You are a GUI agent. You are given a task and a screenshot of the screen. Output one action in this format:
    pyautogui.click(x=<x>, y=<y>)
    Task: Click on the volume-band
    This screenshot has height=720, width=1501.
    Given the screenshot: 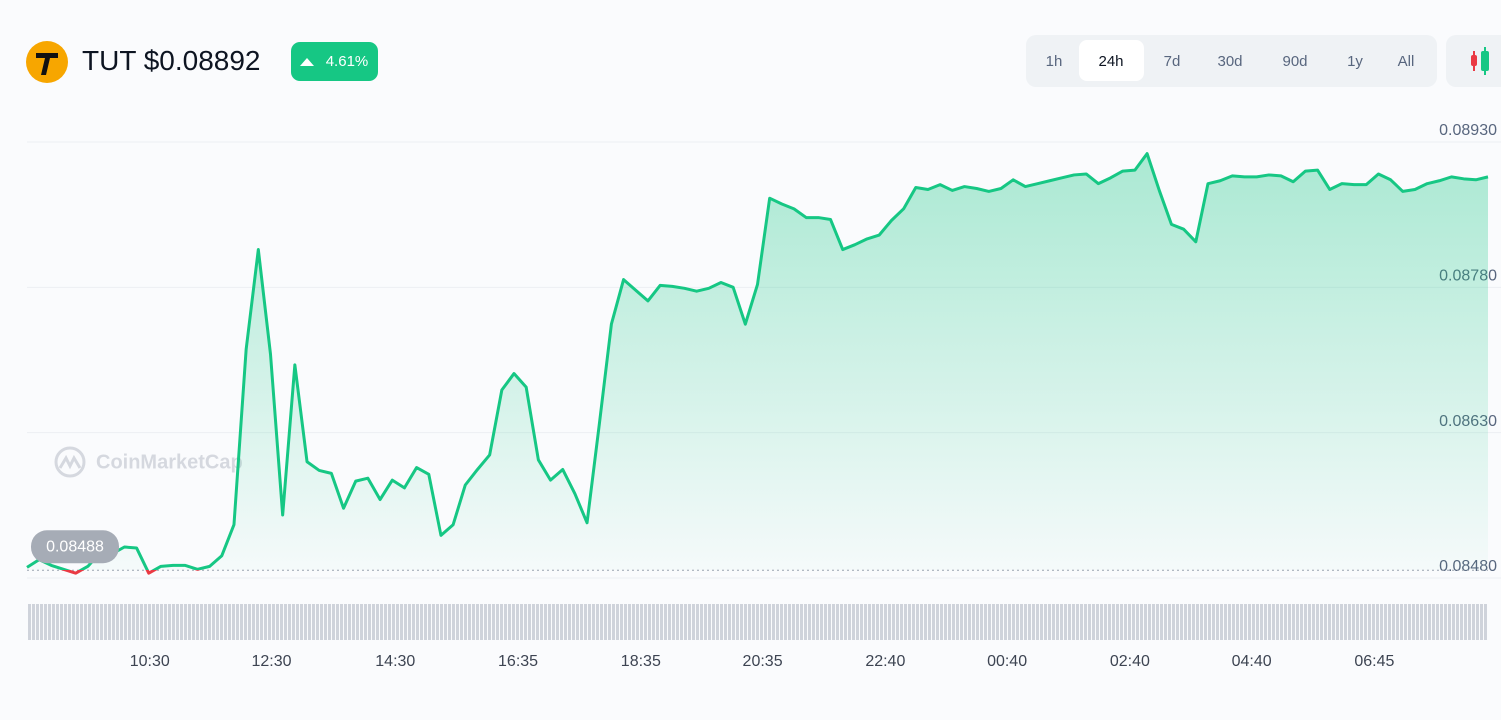 What is the action you would take?
    pyautogui.click(x=757, y=622)
    